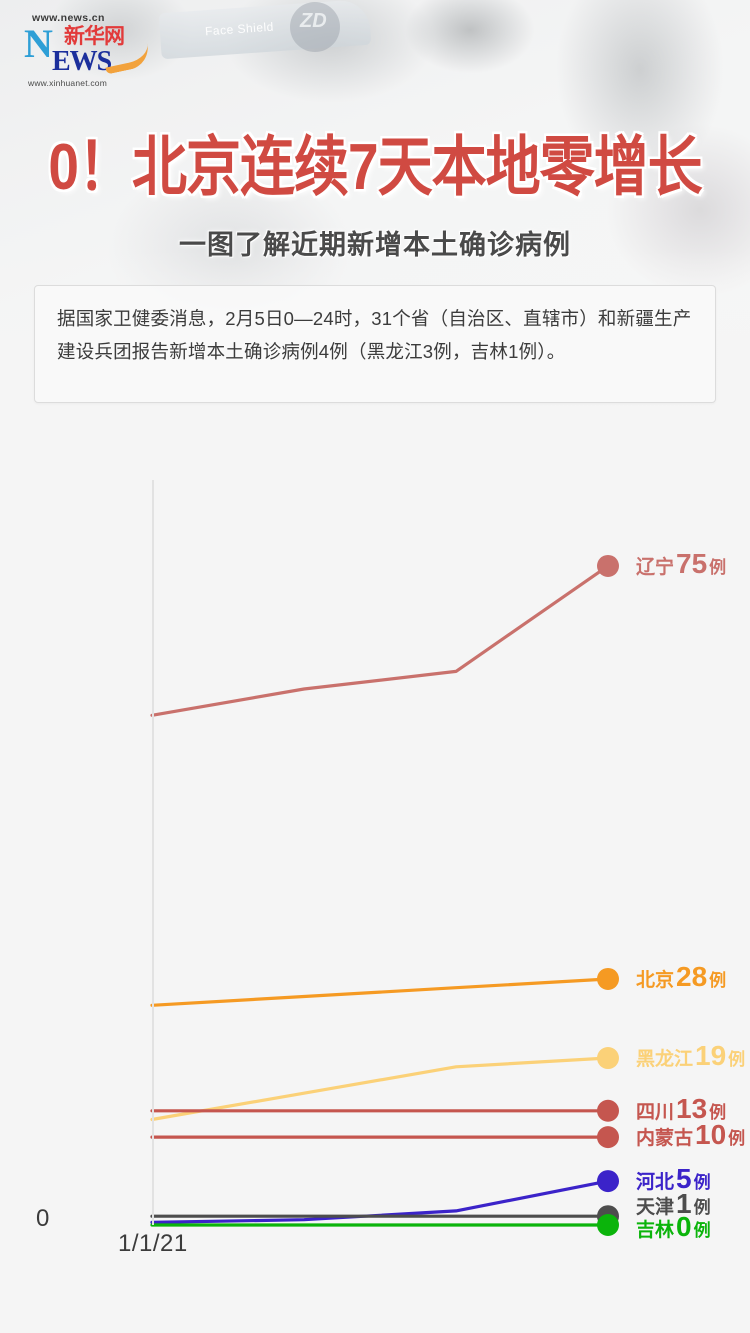  Describe the element at coordinates (43, 1218) in the screenshot. I see `y-axis-zero-label: 0` at that location.